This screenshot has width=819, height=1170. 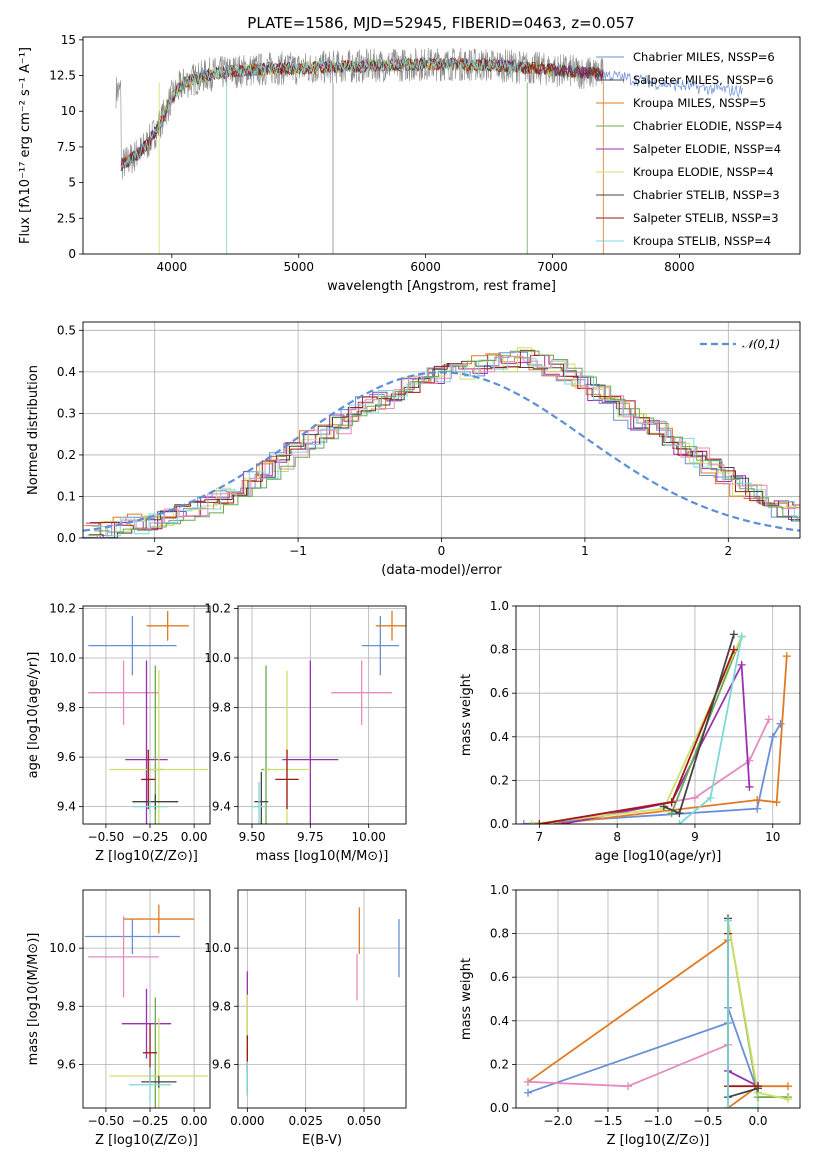 I want to click on x-axis-label: age [log10(age/yr)], so click(x=658, y=856).